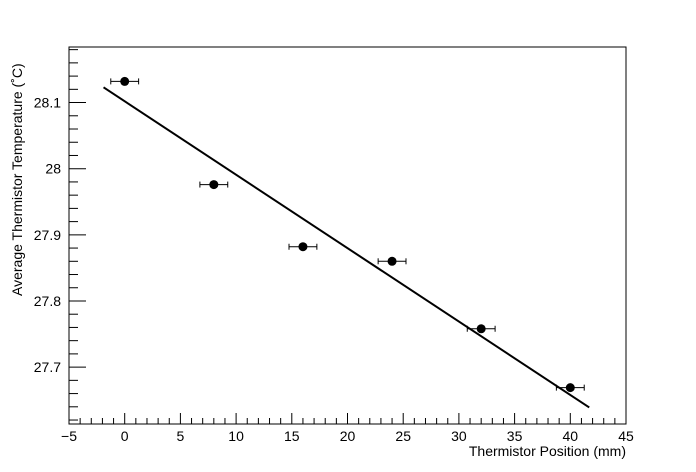  What do you see at coordinates (181, 436) in the screenshot?
I see `x-tick-label: 5` at bounding box center [181, 436].